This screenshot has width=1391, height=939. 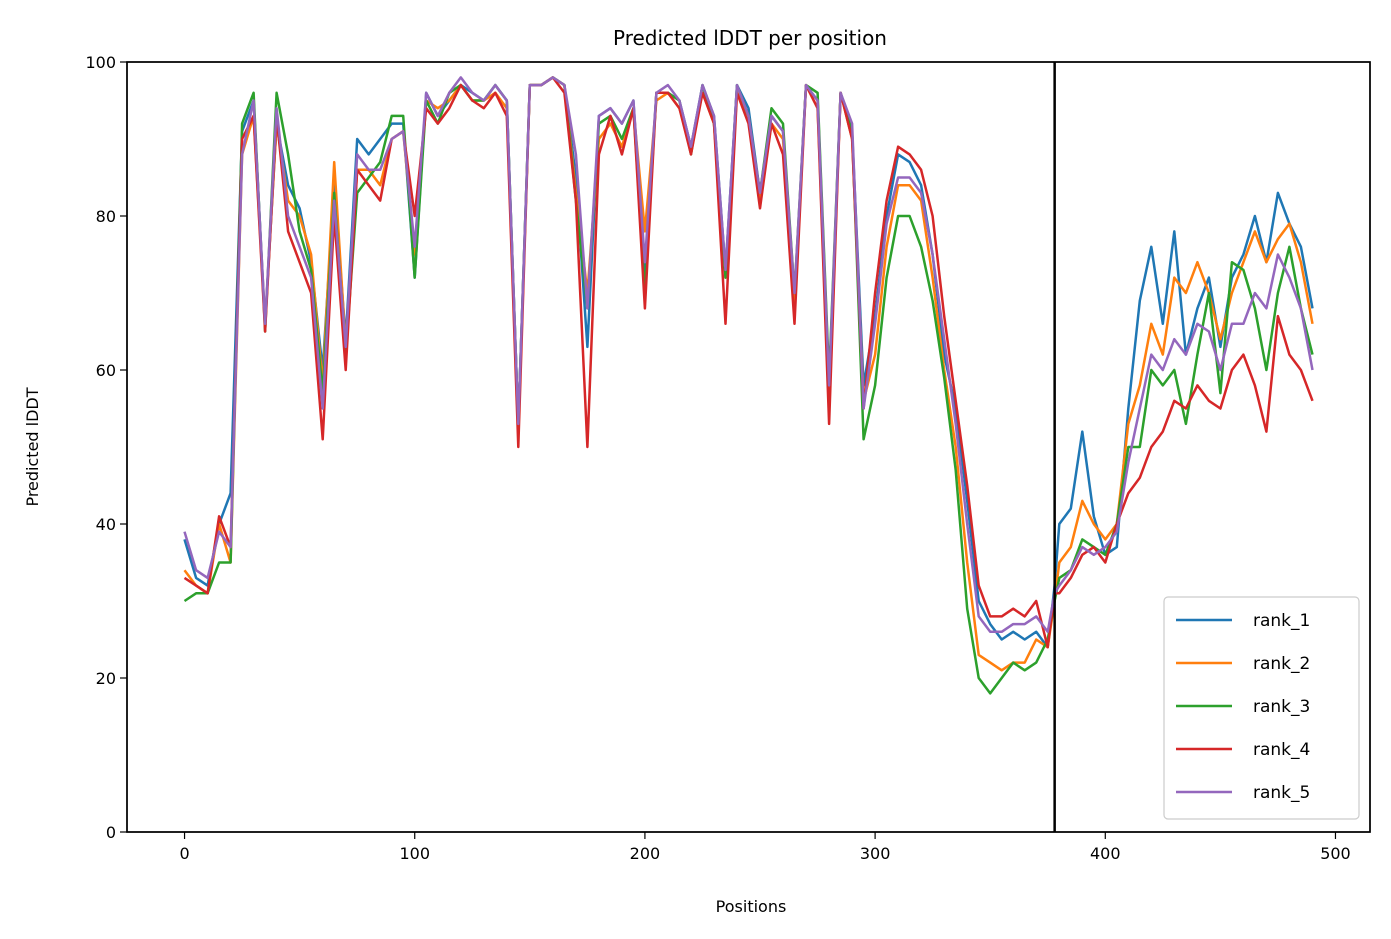 I want to click on legend-label-rank_4: rank_4, so click(x=1281, y=750).